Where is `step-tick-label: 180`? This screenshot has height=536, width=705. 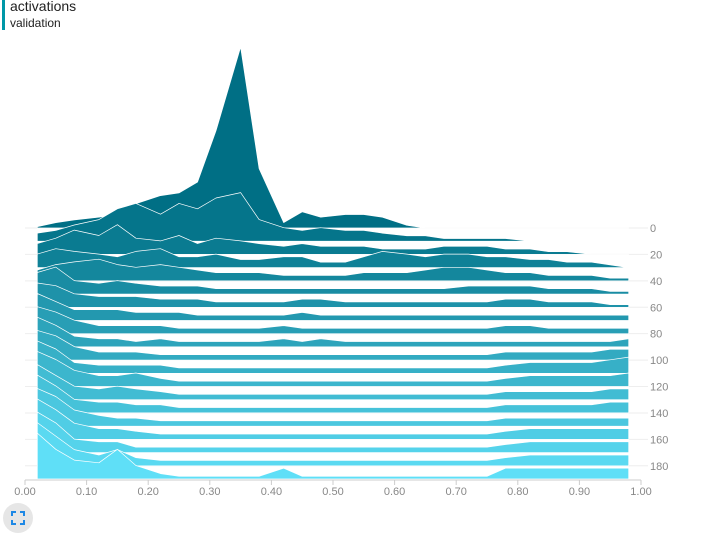 step-tick-label: 180 is located at coordinates (659, 467).